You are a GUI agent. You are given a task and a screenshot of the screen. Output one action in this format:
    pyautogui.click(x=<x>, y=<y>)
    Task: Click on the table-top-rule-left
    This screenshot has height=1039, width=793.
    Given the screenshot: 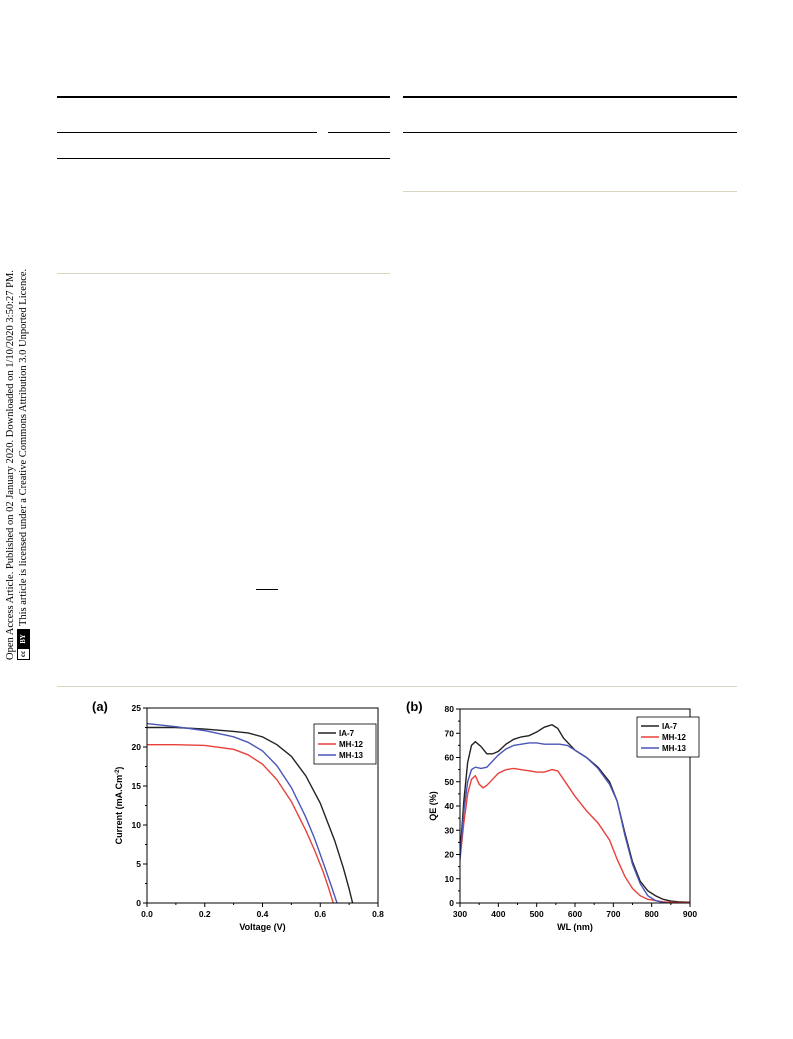 What is the action you would take?
    pyautogui.click(x=223, y=97)
    